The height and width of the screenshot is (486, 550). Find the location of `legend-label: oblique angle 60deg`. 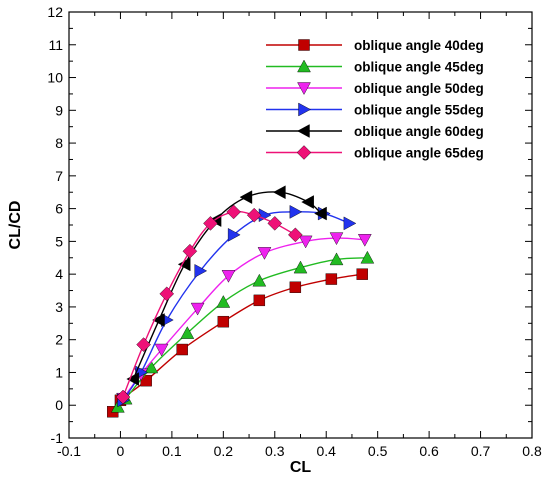

legend-label: oblique angle 60deg is located at coordinates (419, 131).